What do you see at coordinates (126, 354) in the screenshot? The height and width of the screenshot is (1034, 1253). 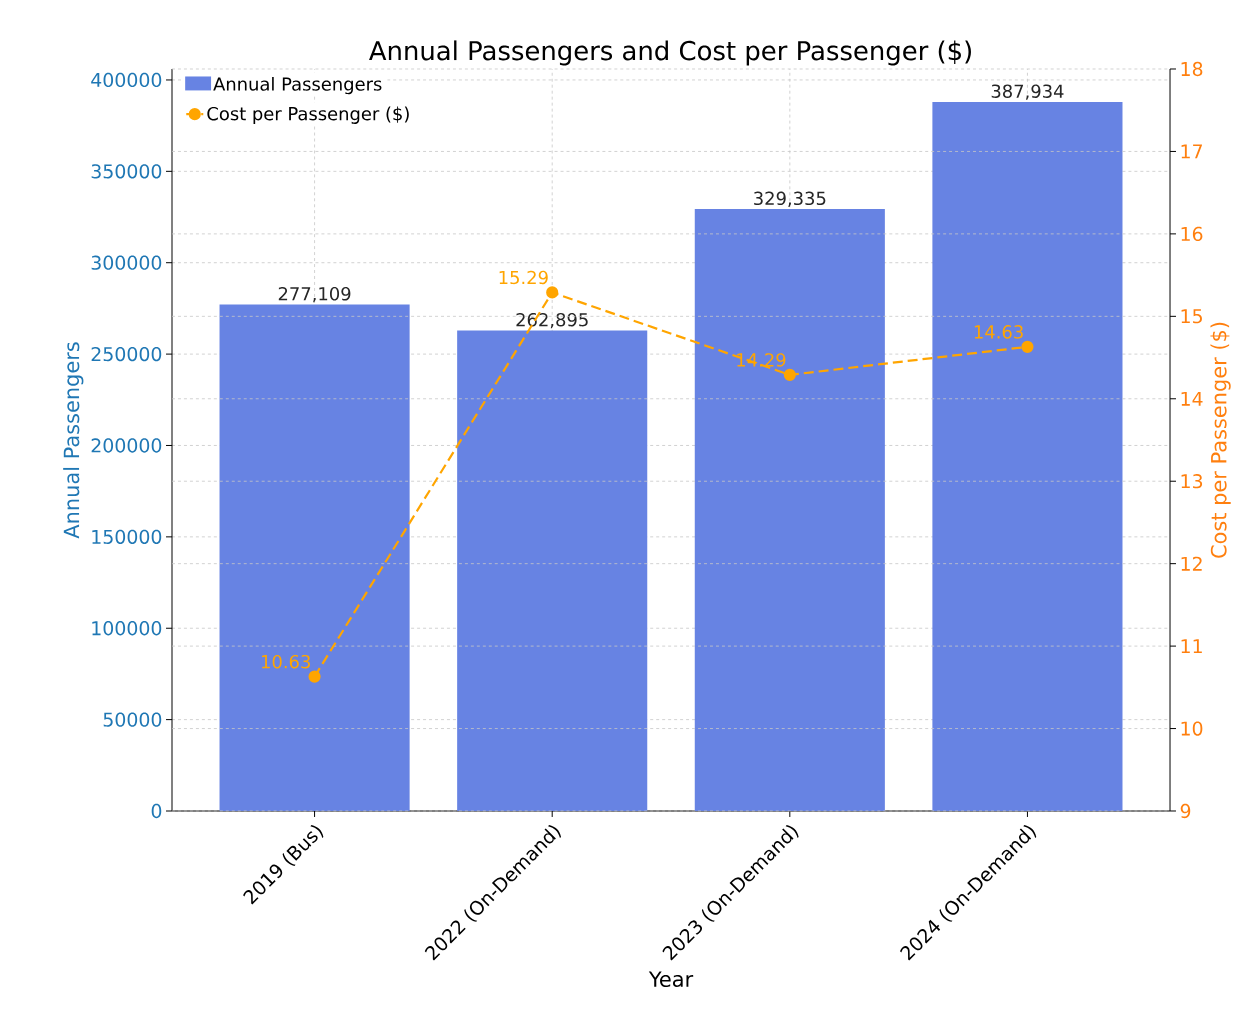 I see `y-tick-label: 250000` at bounding box center [126, 354].